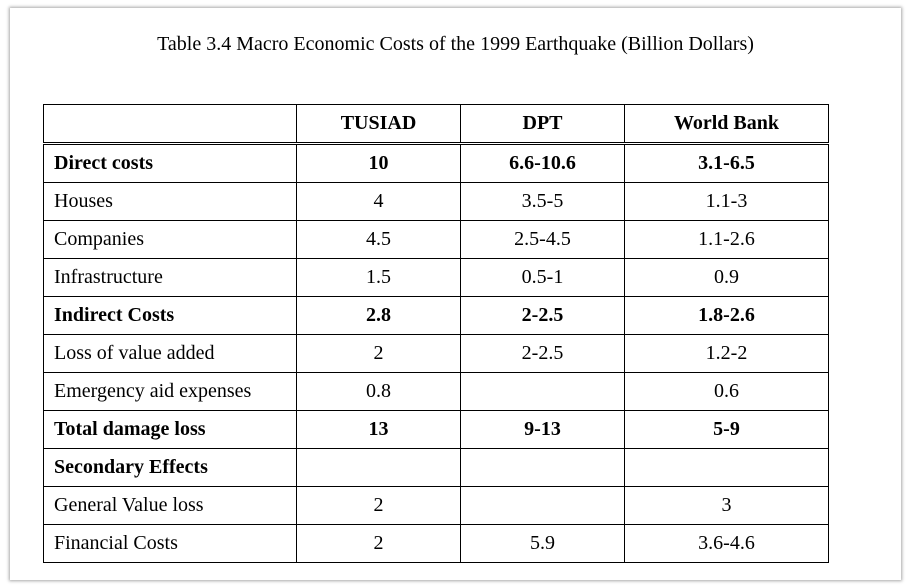 This screenshot has height=588, width=910. I want to click on row-label-cell: Infrastructure, so click(170, 277).